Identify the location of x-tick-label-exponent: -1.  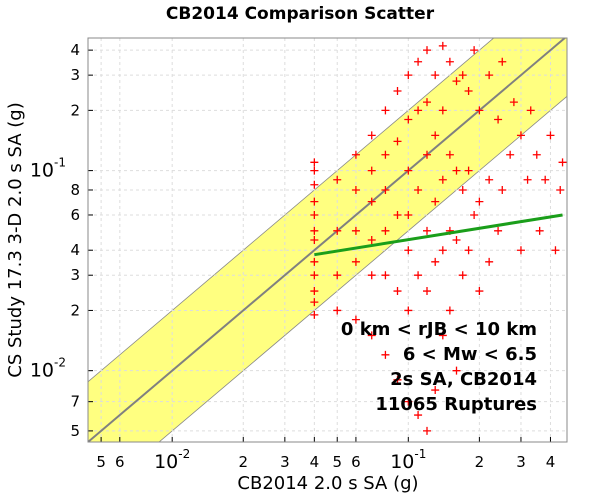
(420, 454).